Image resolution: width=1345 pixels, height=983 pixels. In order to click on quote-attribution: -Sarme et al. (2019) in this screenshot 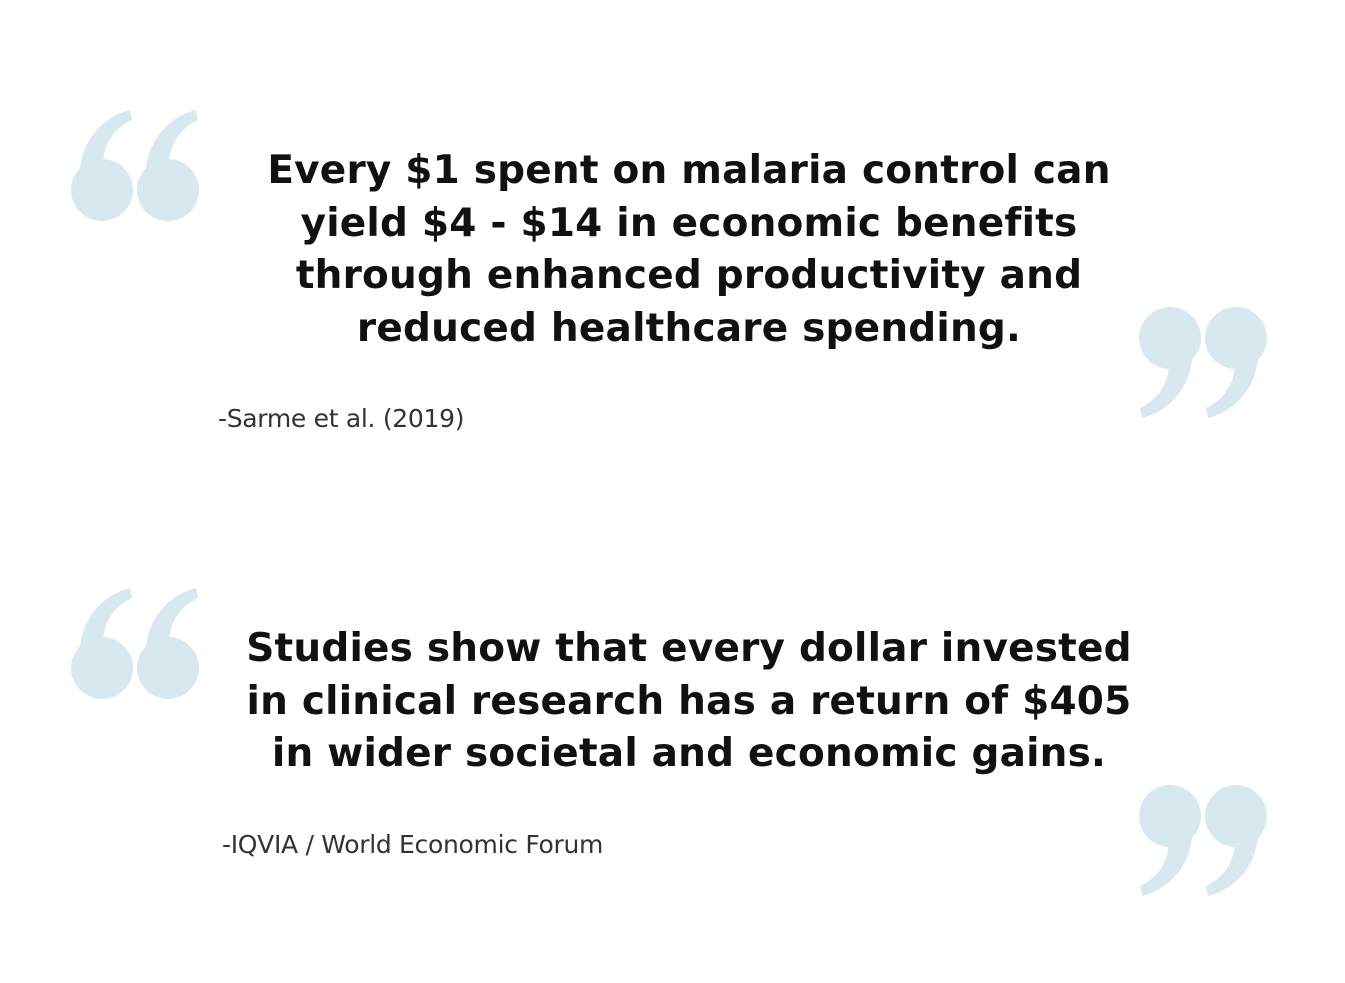, I will do `click(341, 418)`.